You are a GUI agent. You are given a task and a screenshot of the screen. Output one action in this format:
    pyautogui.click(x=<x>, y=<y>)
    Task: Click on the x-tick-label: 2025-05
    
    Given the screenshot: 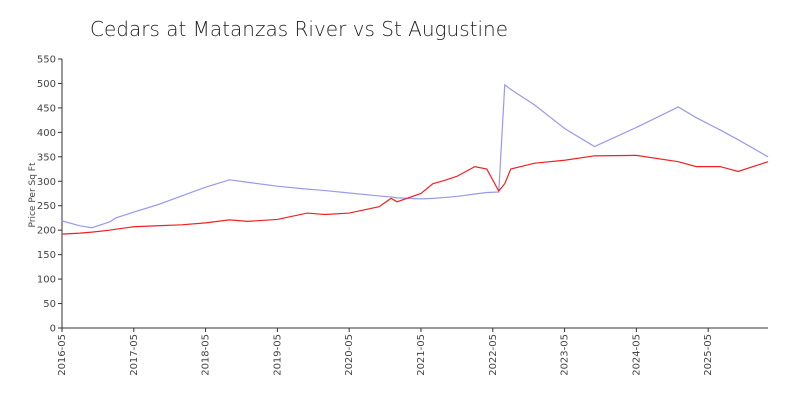 What is the action you would take?
    pyautogui.click(x=708, y=355)
    